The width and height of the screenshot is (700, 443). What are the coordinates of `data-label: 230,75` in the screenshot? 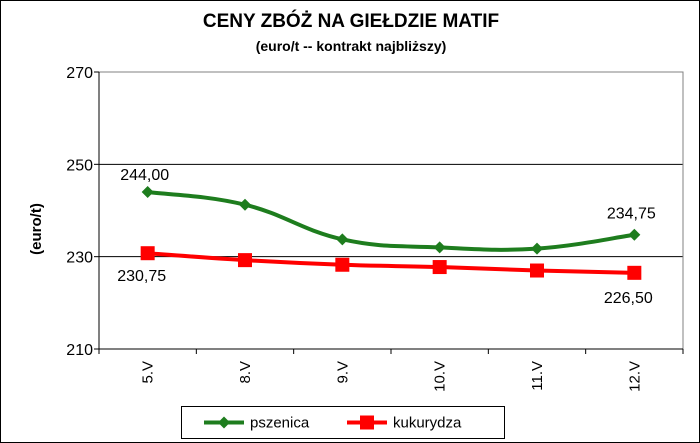 It's located at (141, 276).